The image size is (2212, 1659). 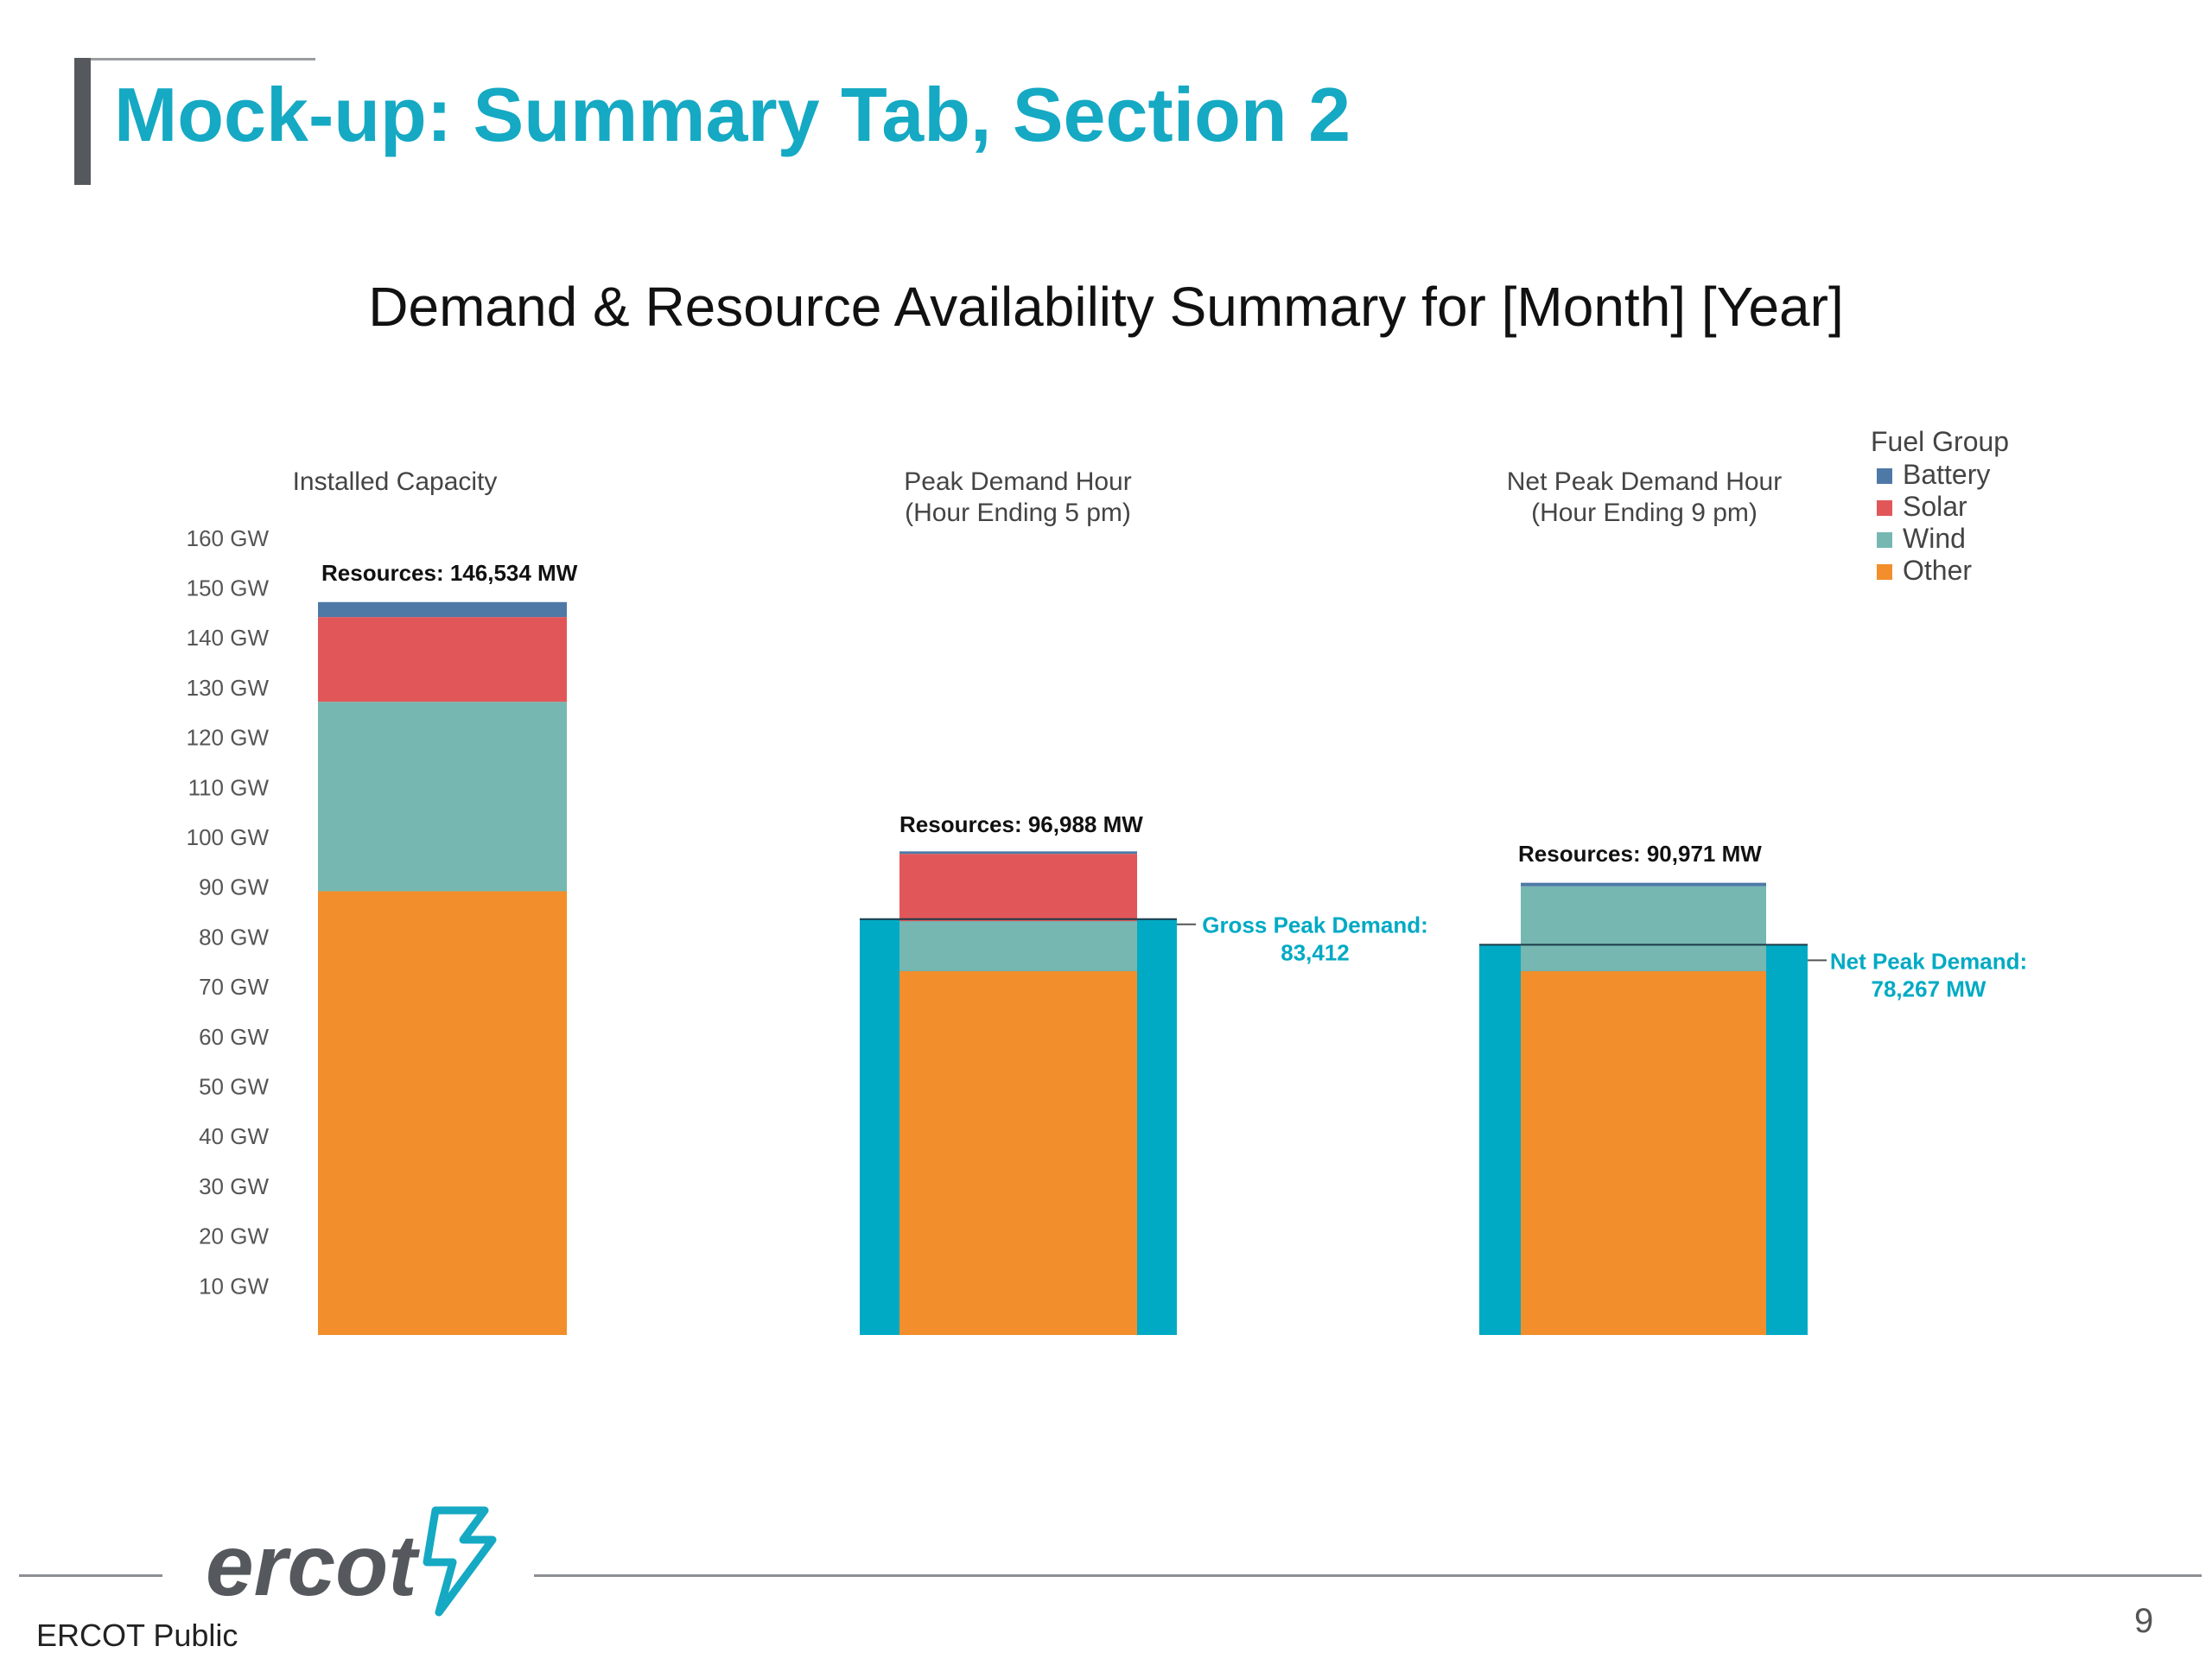 I want to click on page-number: 9, so click(x=2144, y=1621).